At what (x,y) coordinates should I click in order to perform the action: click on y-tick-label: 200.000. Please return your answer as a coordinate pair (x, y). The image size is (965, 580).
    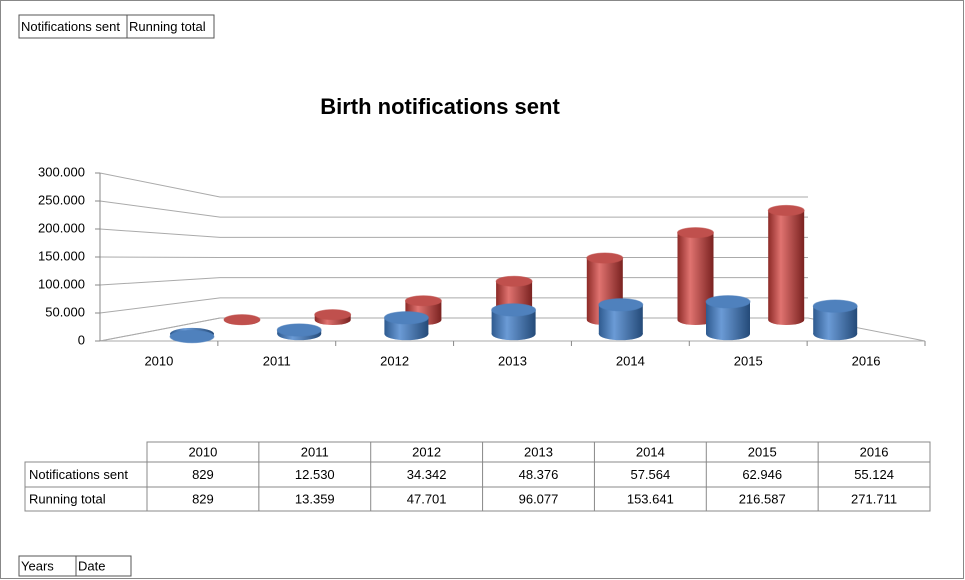
    Looking at the image, I should click on (61, 227).